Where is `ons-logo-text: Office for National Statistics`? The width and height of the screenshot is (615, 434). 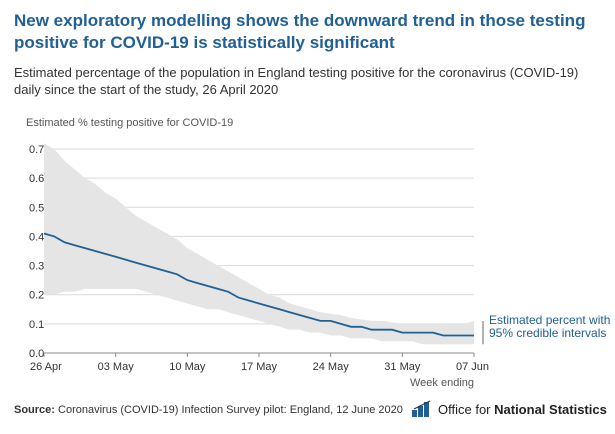 ons-logo-text: Office for National Statistics is located at coordinates (522, 409).